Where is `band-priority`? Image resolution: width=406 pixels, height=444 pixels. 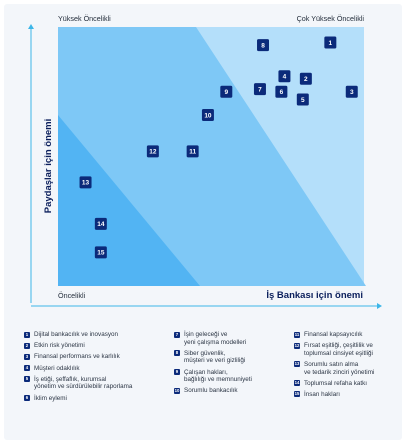
band-priority is located at coordinates (129, 200).